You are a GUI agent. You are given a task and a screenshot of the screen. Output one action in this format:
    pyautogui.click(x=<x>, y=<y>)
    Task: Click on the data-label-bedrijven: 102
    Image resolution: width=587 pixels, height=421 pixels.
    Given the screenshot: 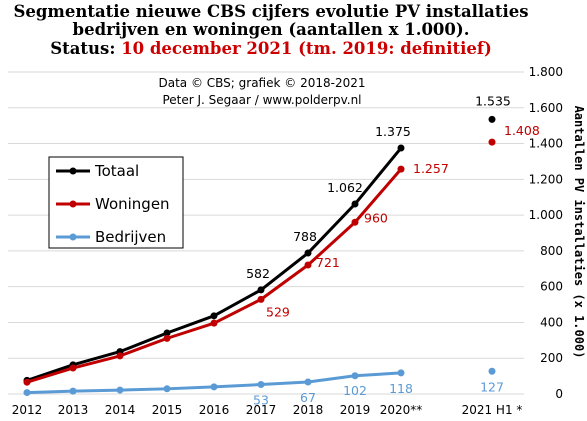 What is the action you would take?
    pyautogui.click(x=355, y=390)
    